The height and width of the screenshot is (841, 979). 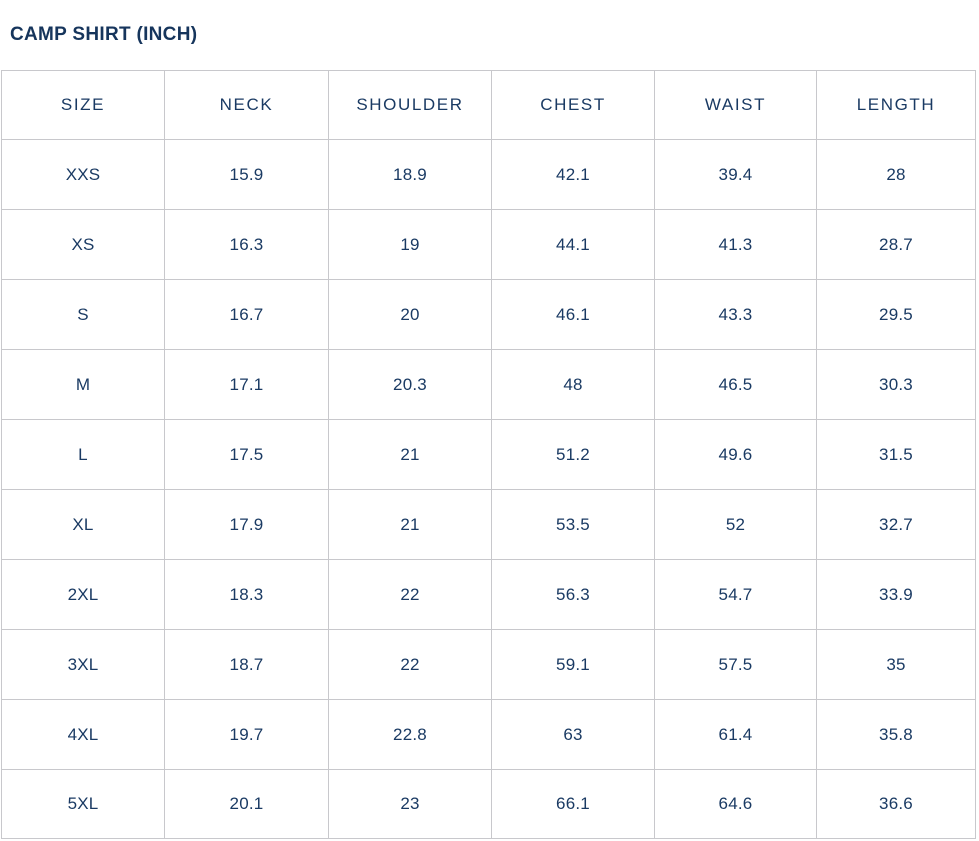 I want to click on column-header-chest: CHEST, so click(x=573, y=105).